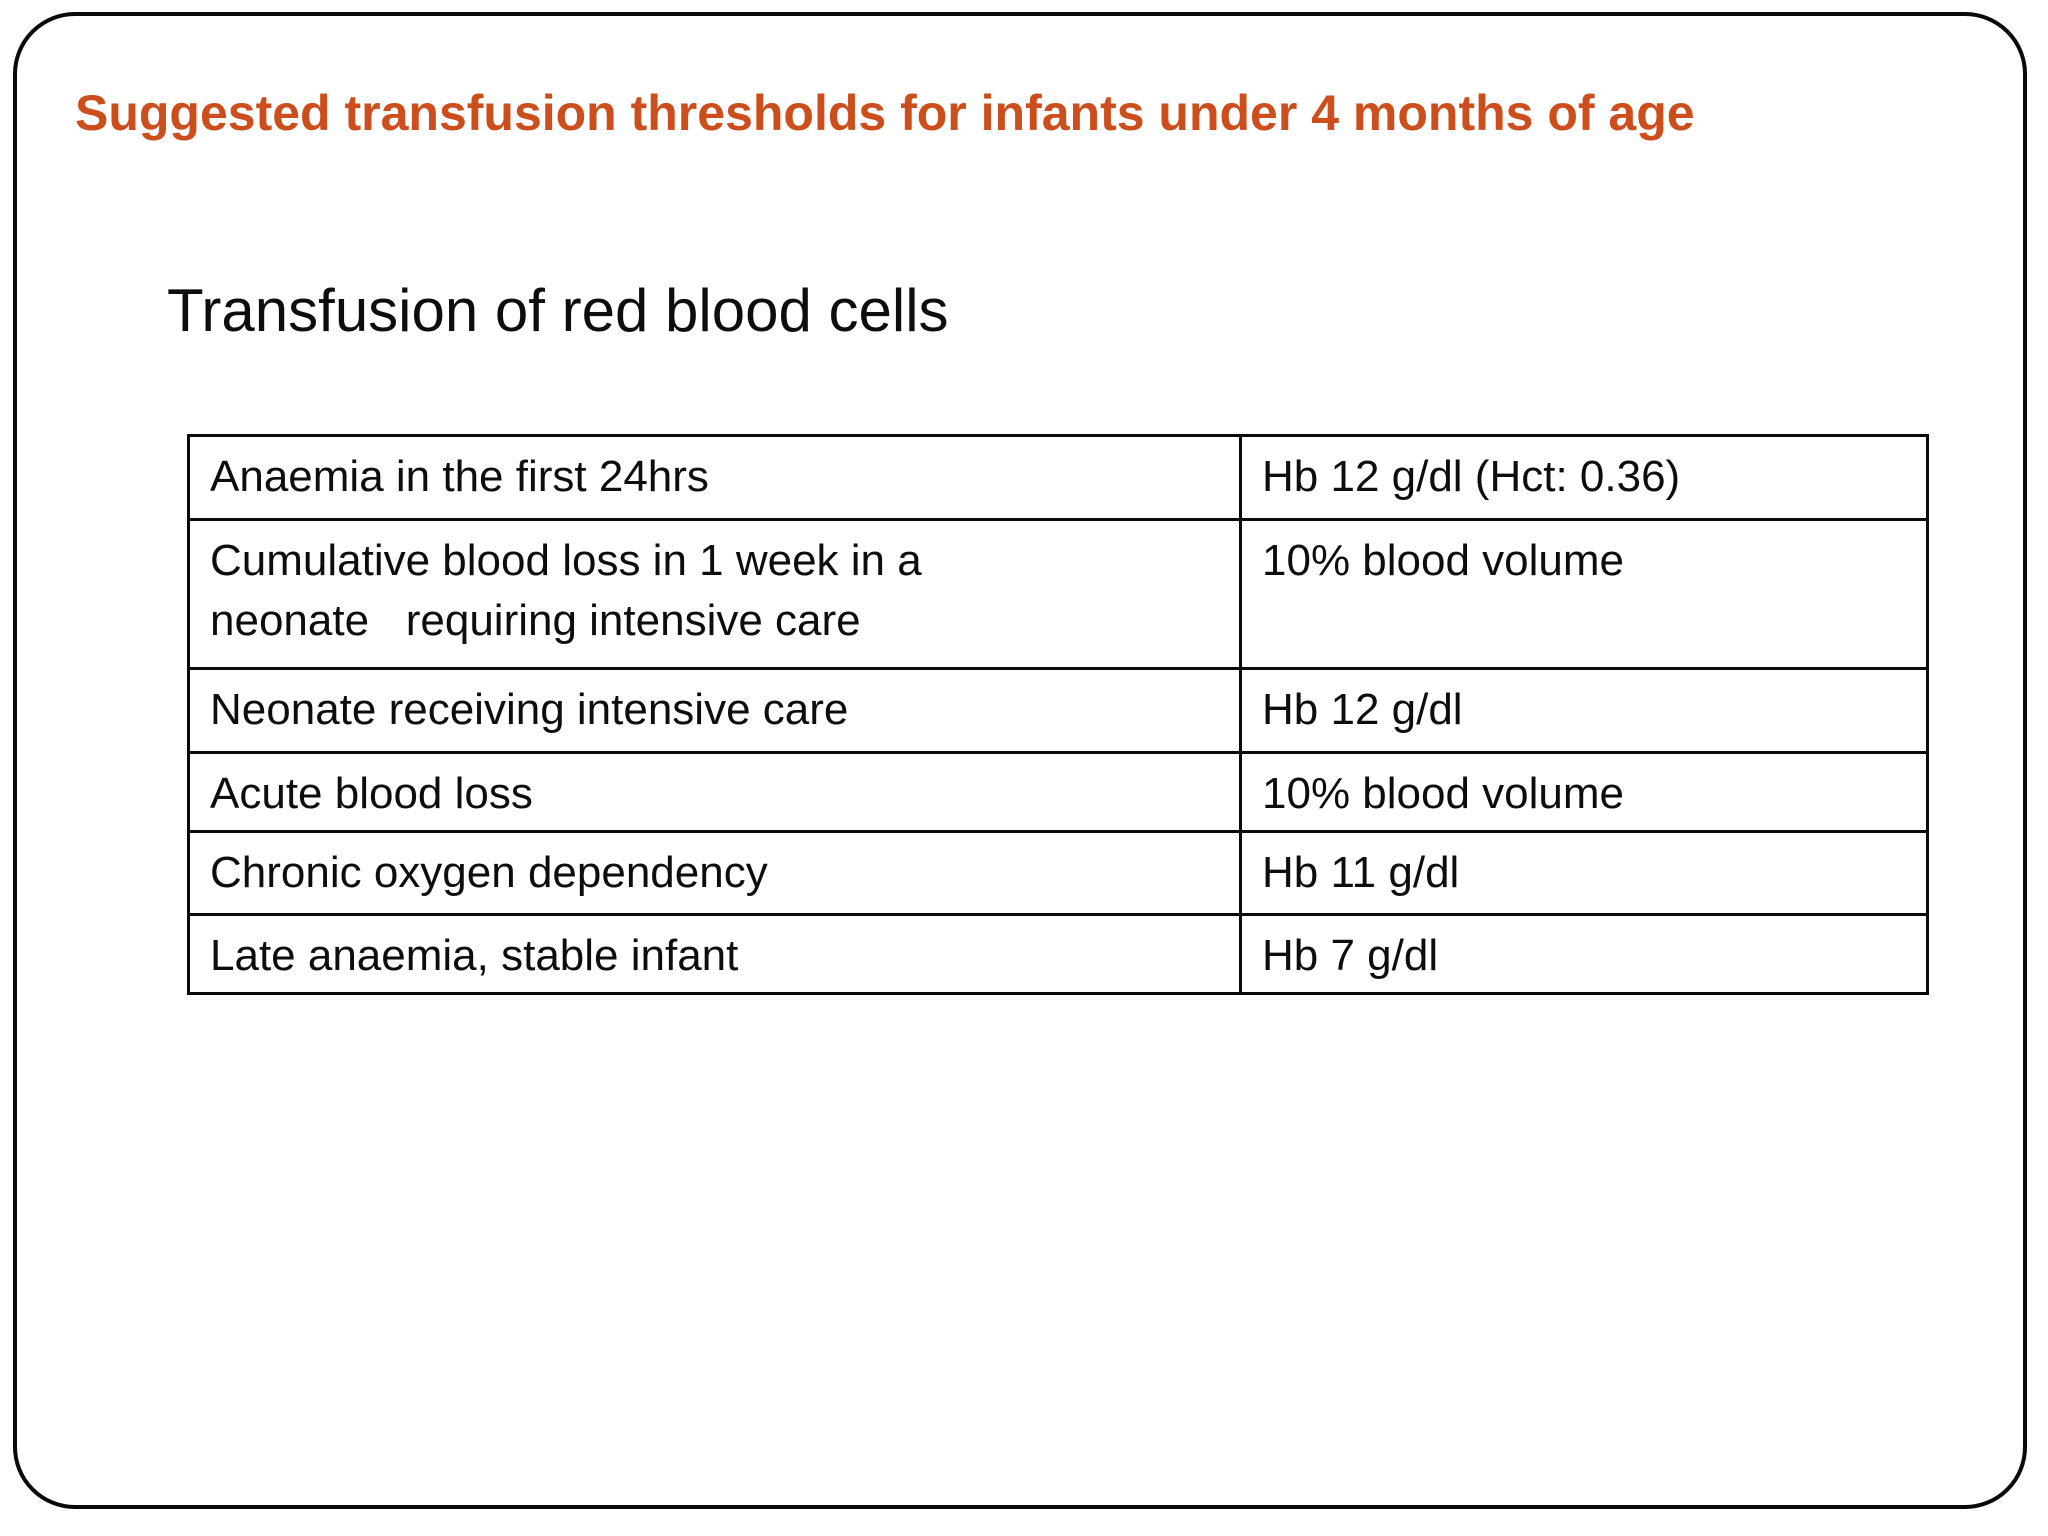 This screenshot has width=2048, height=1536. Describe the element at coordinates (714, 477) in the screenshot. I see `condition-cell: Anaemia in the first 24hrs` at that location.